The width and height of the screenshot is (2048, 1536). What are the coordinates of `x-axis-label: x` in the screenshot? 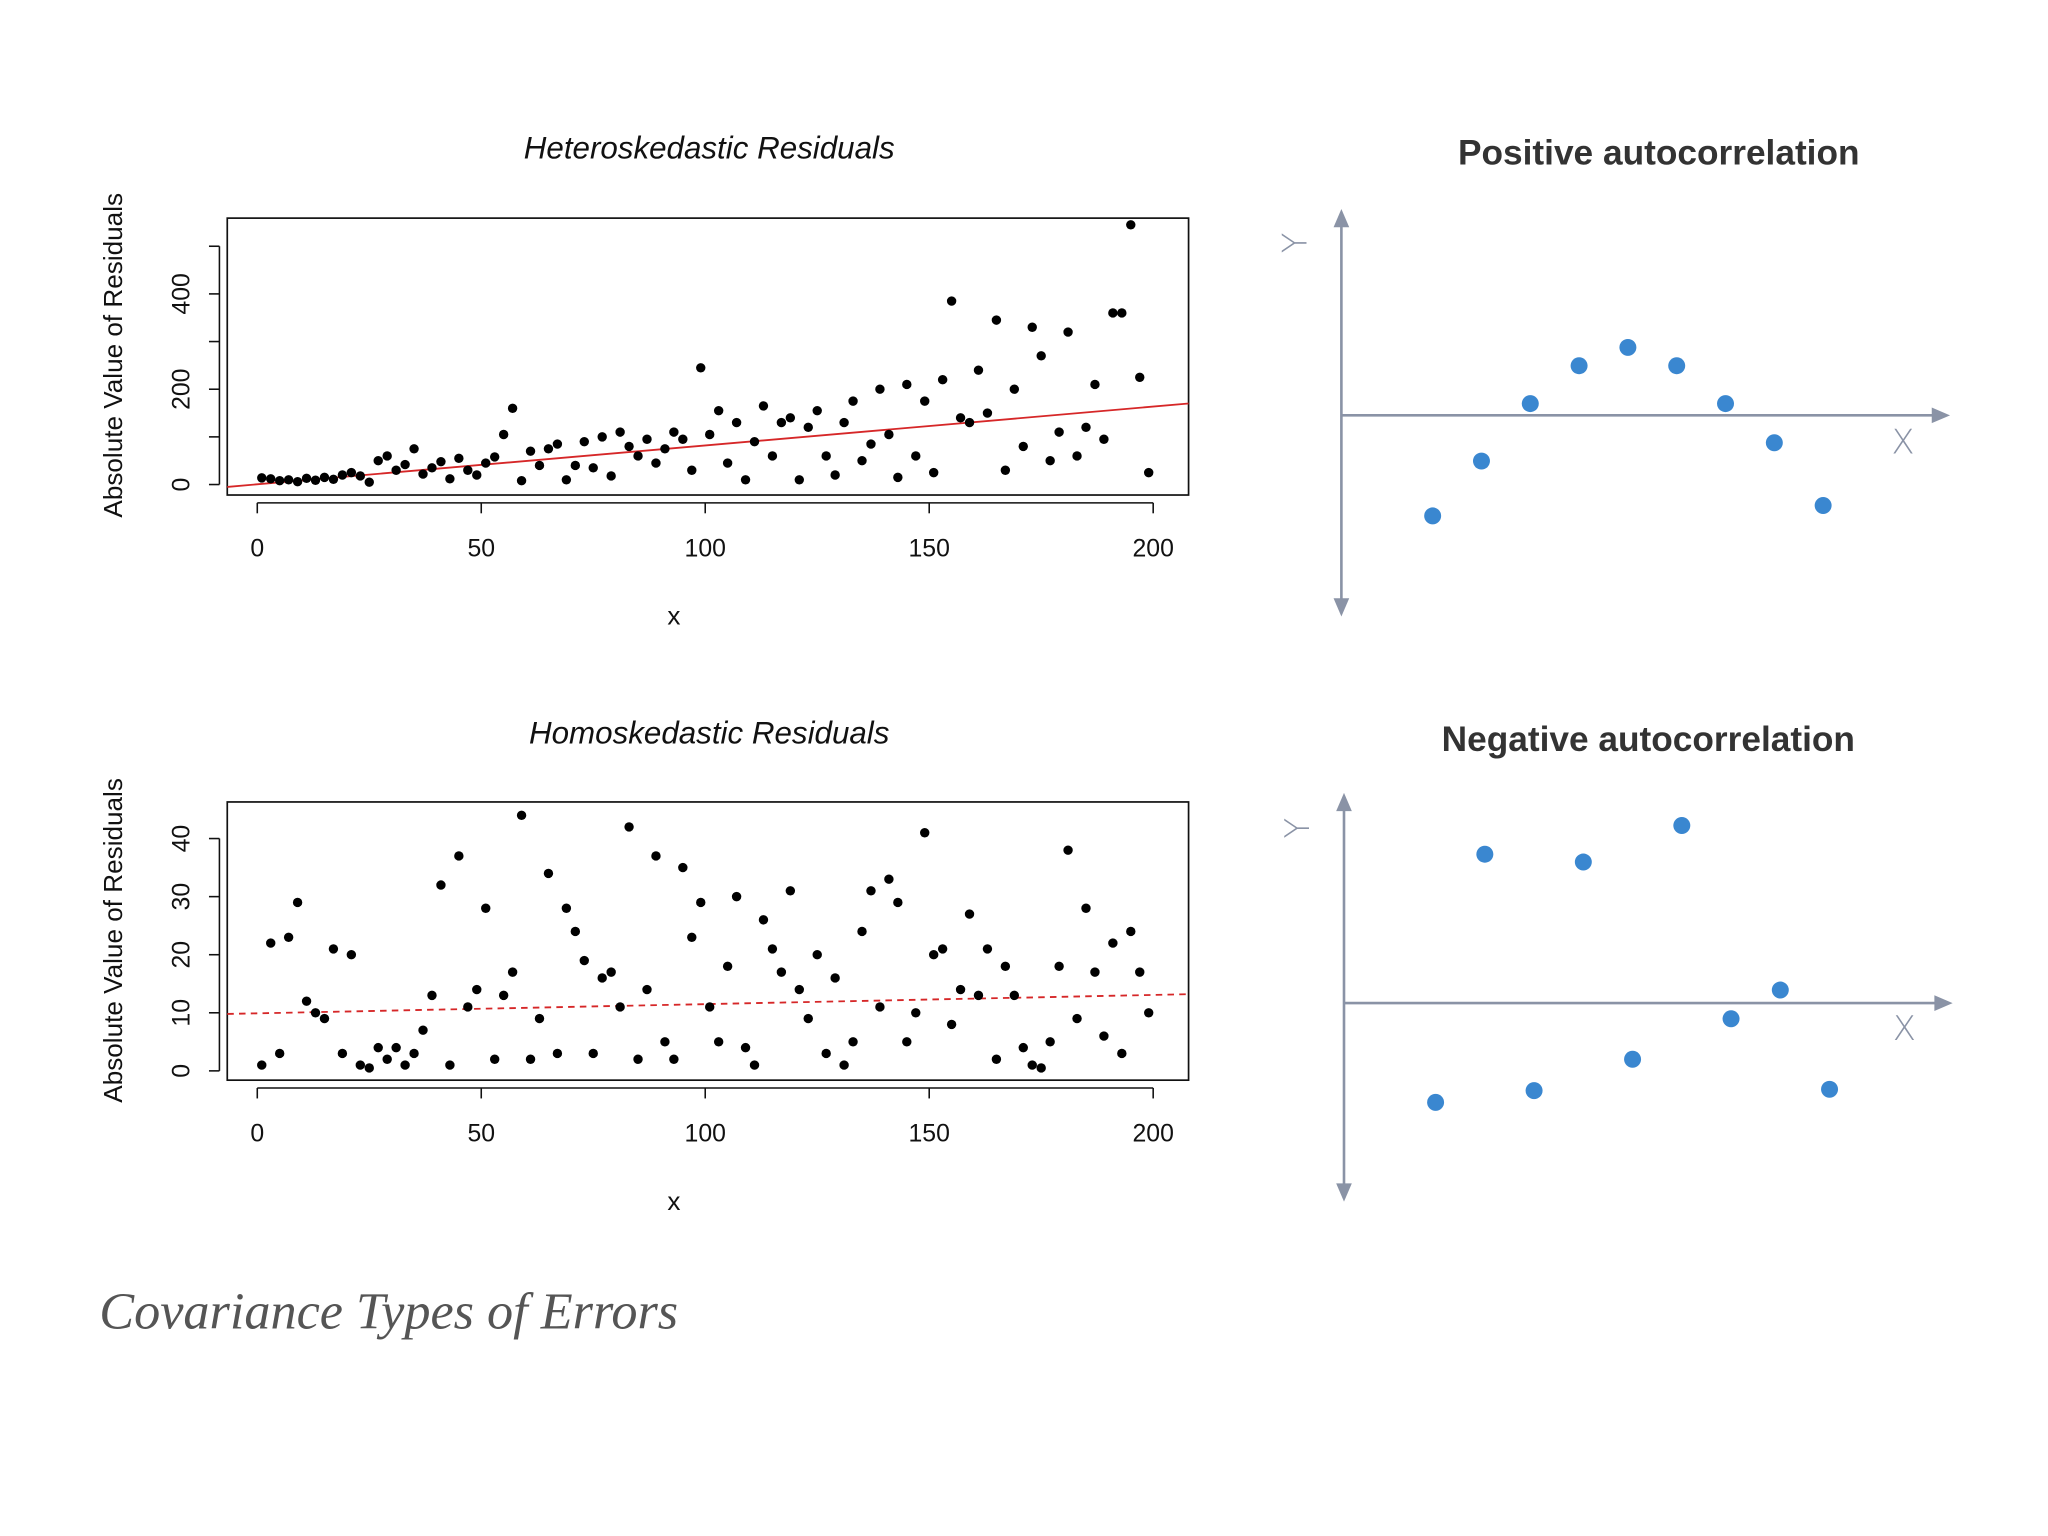 It's located at (673, 1201).